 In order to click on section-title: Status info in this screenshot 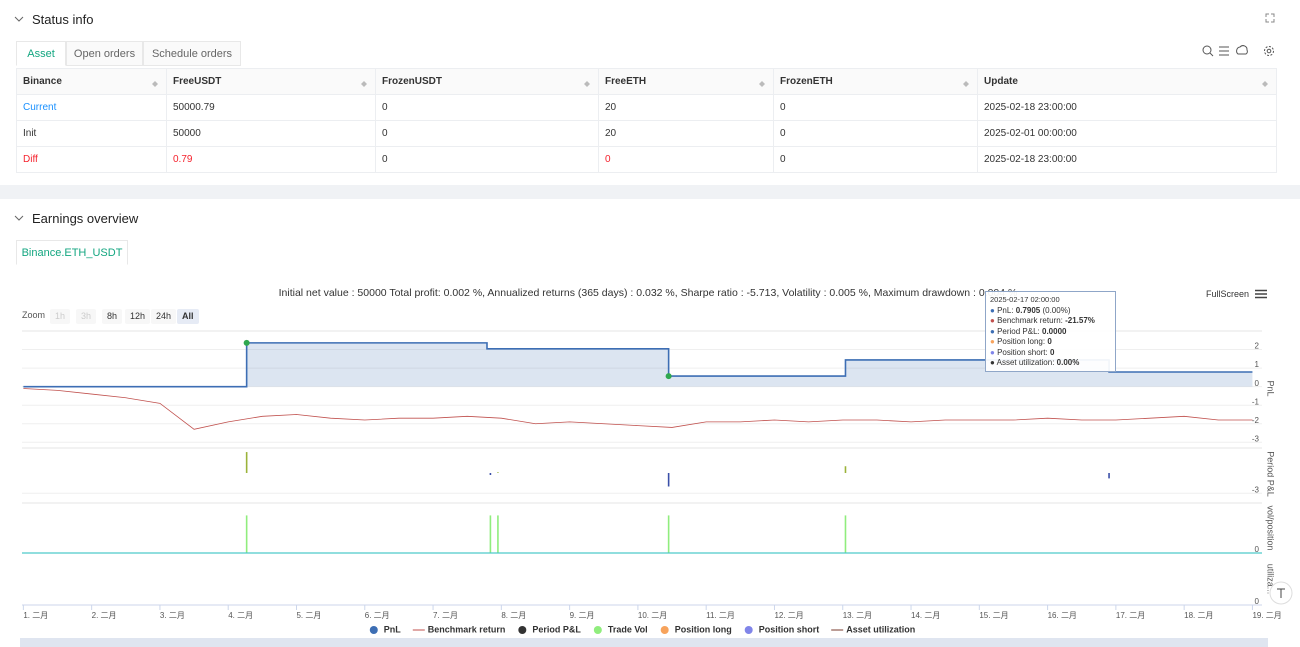, I will do `click(63, 19)`.